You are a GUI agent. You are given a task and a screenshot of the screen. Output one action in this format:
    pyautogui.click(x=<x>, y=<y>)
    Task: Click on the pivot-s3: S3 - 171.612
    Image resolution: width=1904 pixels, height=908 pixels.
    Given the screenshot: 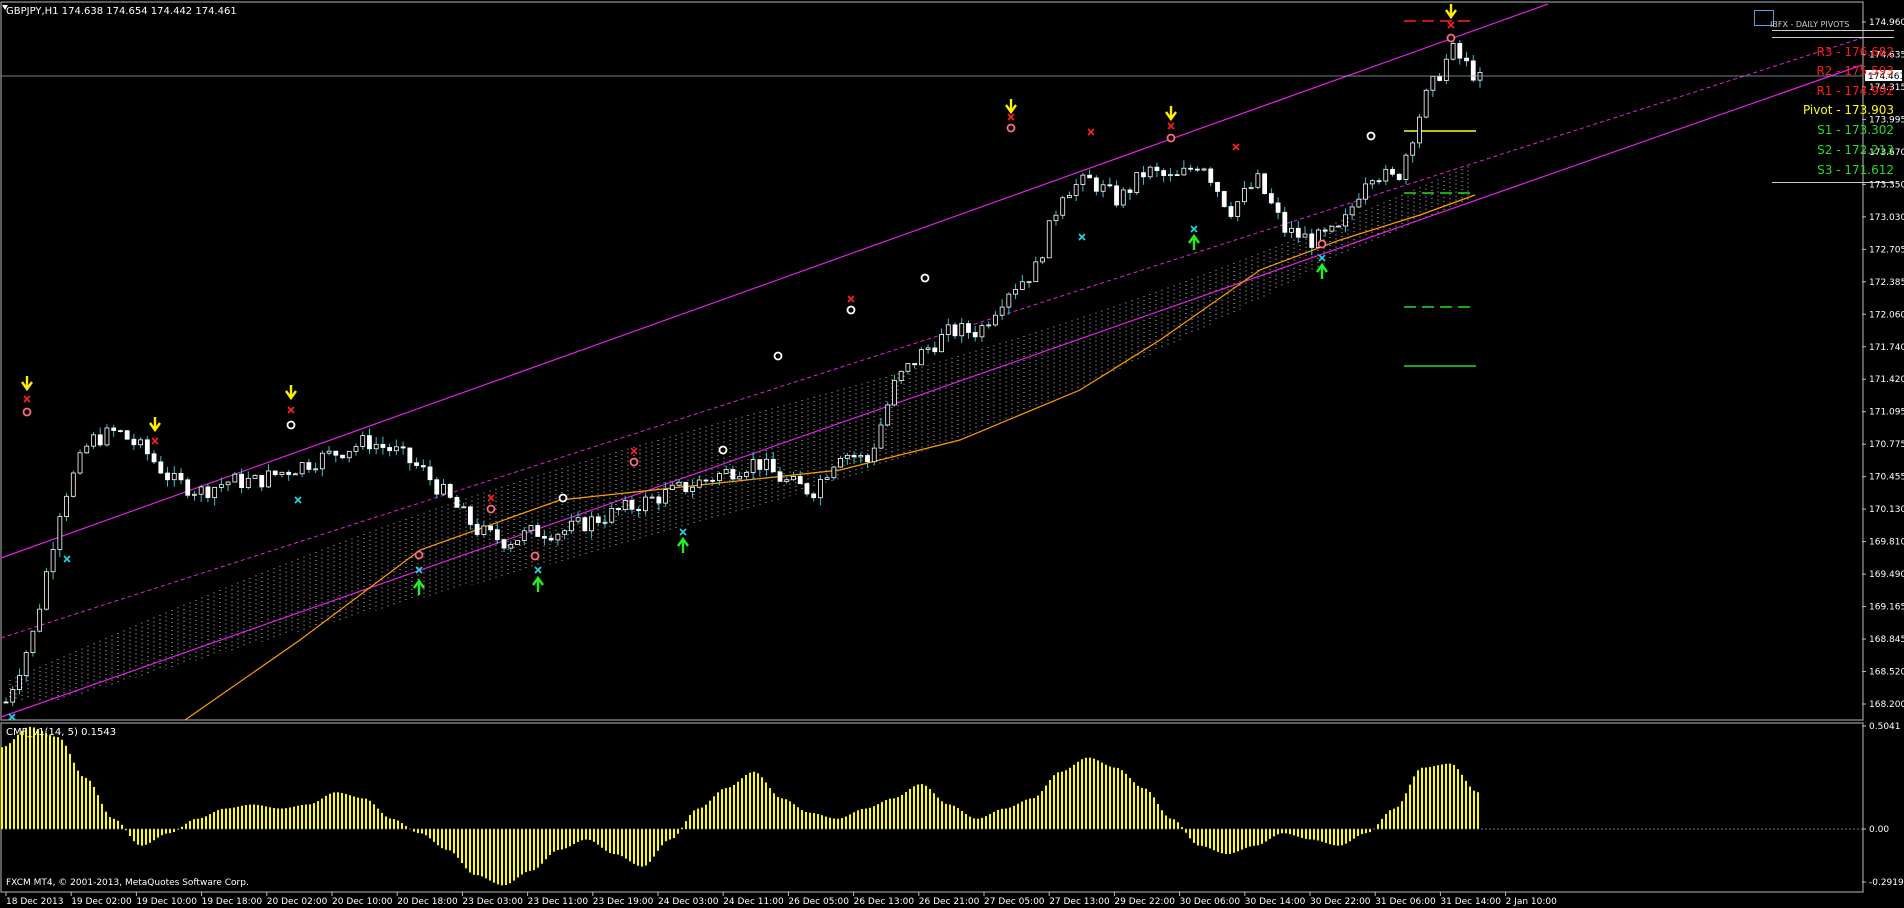 What is the action you would take?
    pyautogui.click(x=1855, y=170)
    